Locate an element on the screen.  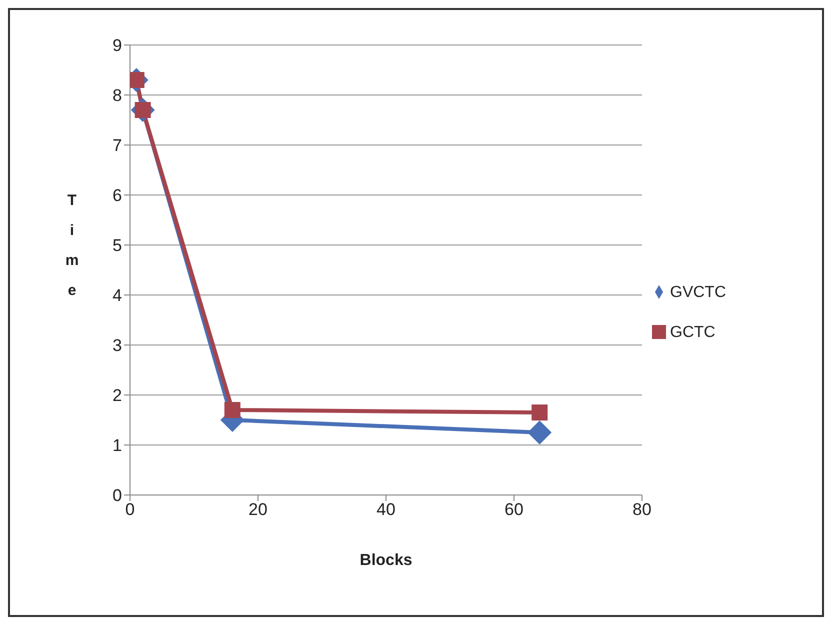
y-tick-label: 3 is located at coordinates (117, 346).